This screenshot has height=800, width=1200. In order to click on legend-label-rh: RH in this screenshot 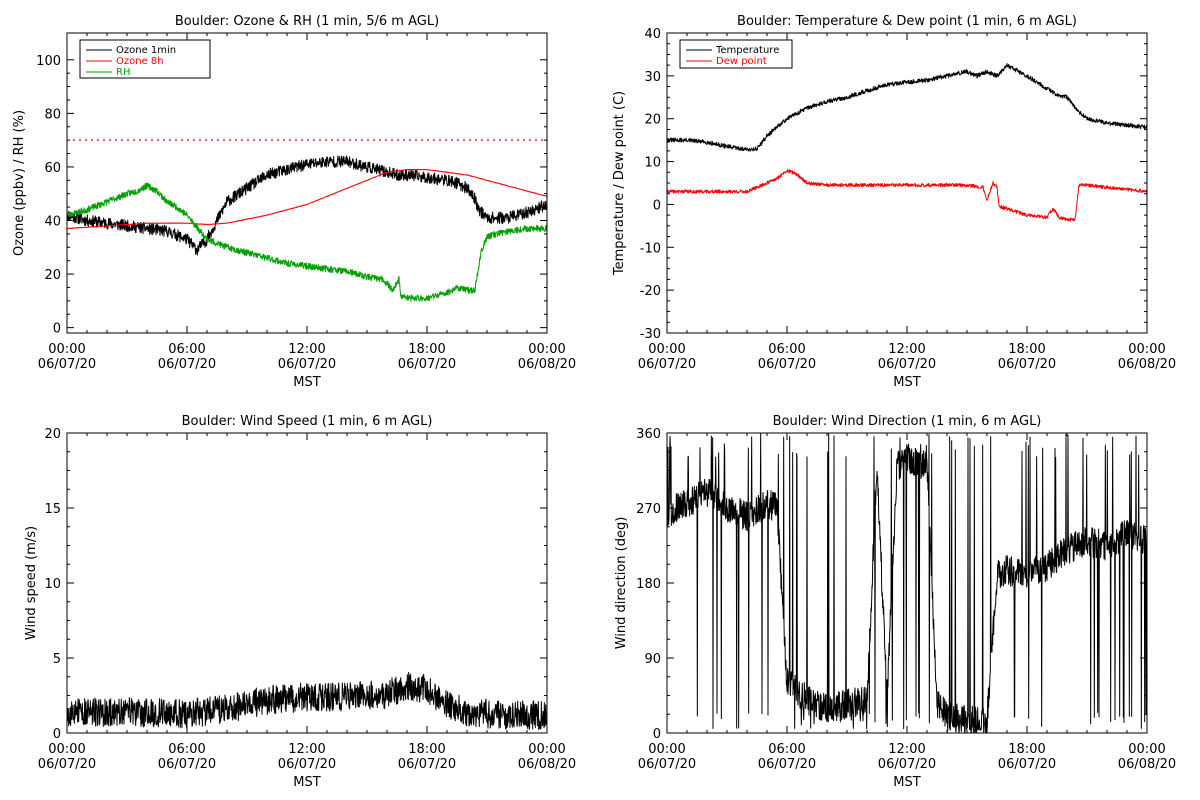, I will do `click(123, 72)`.